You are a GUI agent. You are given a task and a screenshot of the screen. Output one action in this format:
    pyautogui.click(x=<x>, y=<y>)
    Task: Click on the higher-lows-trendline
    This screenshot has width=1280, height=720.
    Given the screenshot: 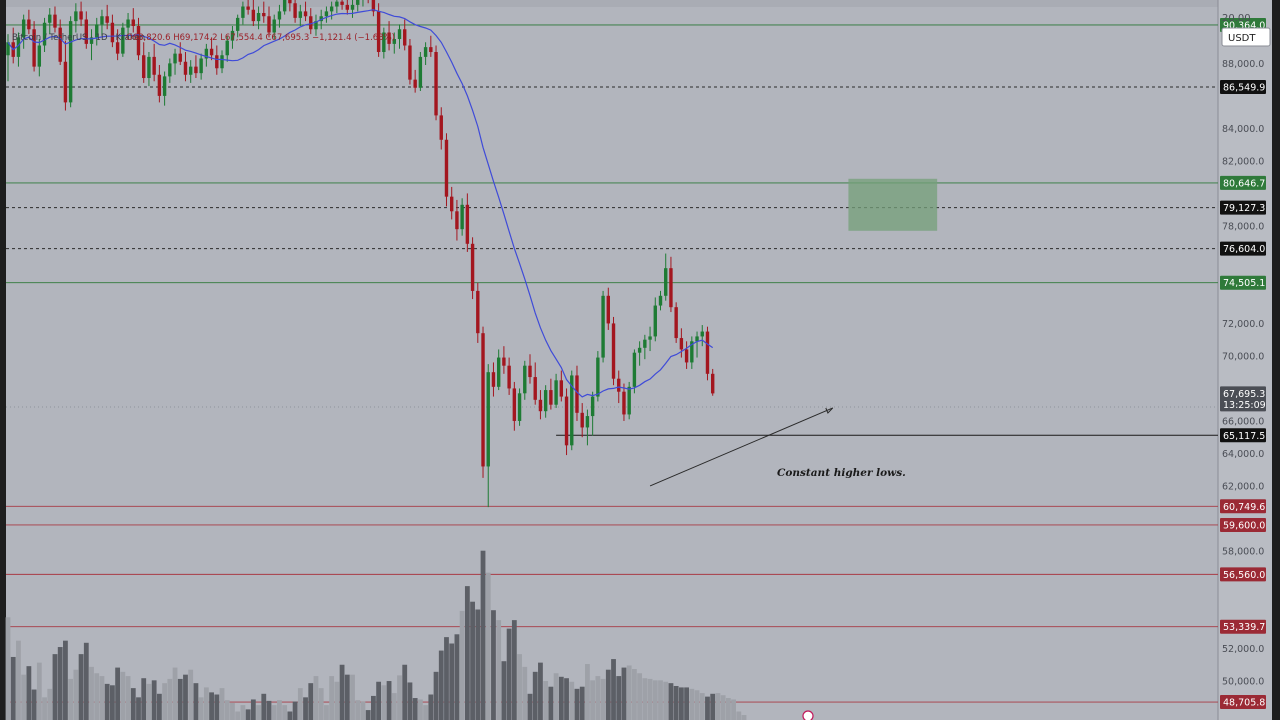 What is the action you would take?
    pyautogui.click(x=741, y=447)
    